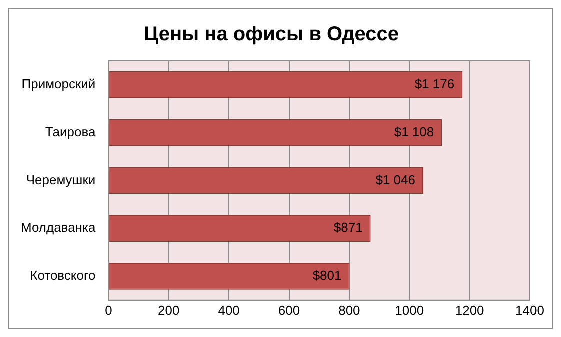  I want to click on x-tick-label: 1000, so click(409, 310).